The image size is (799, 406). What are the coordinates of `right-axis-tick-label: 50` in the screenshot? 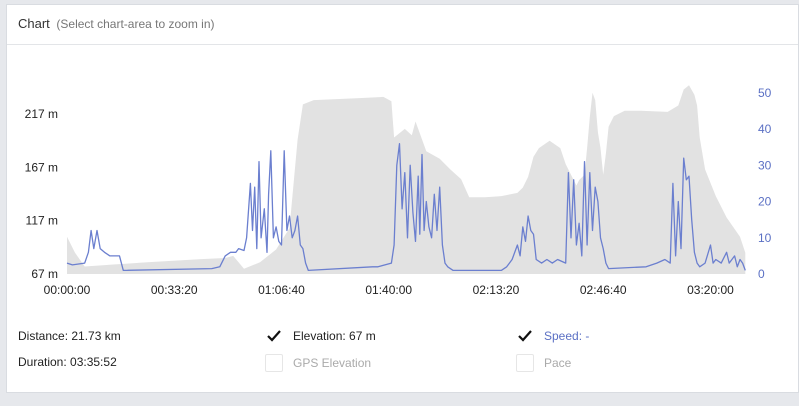 It's located at (765, 93).